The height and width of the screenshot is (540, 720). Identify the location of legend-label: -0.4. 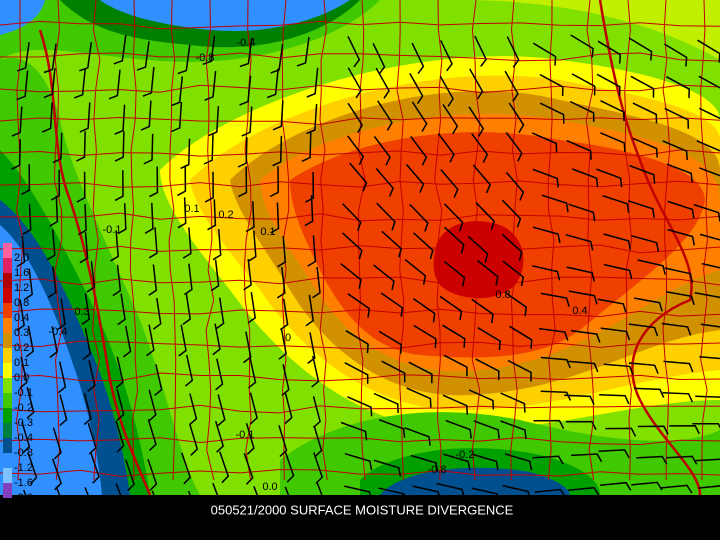
(23, 438).